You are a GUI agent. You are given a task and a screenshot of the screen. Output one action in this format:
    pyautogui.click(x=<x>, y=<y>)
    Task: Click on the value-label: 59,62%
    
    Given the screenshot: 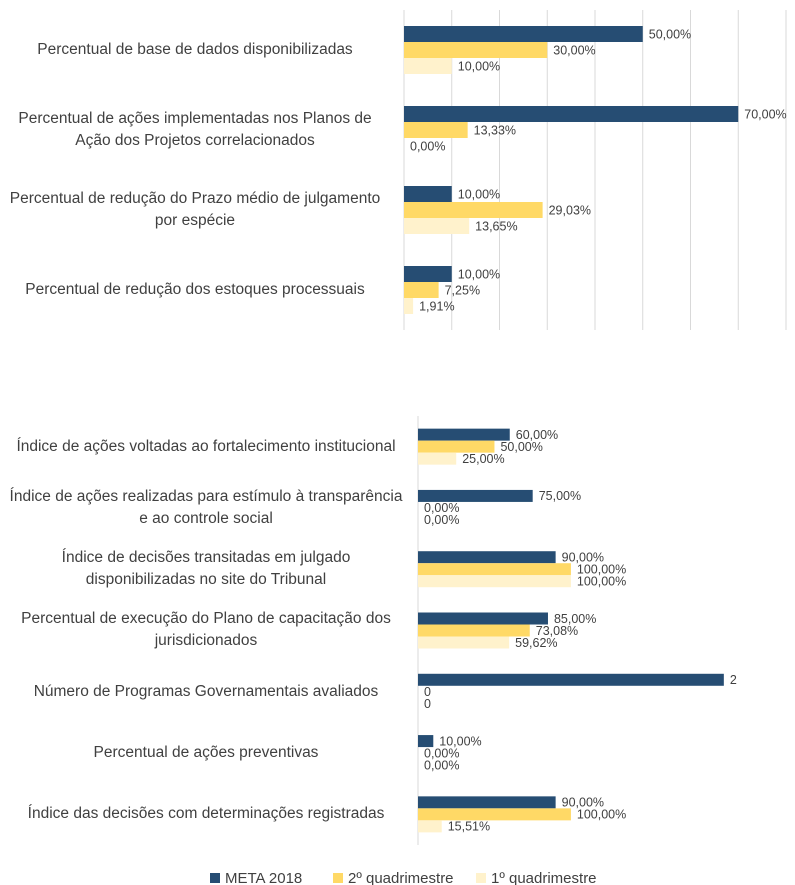 What is the action you would take?
    pyautogui.click(x=536, y=643)
    